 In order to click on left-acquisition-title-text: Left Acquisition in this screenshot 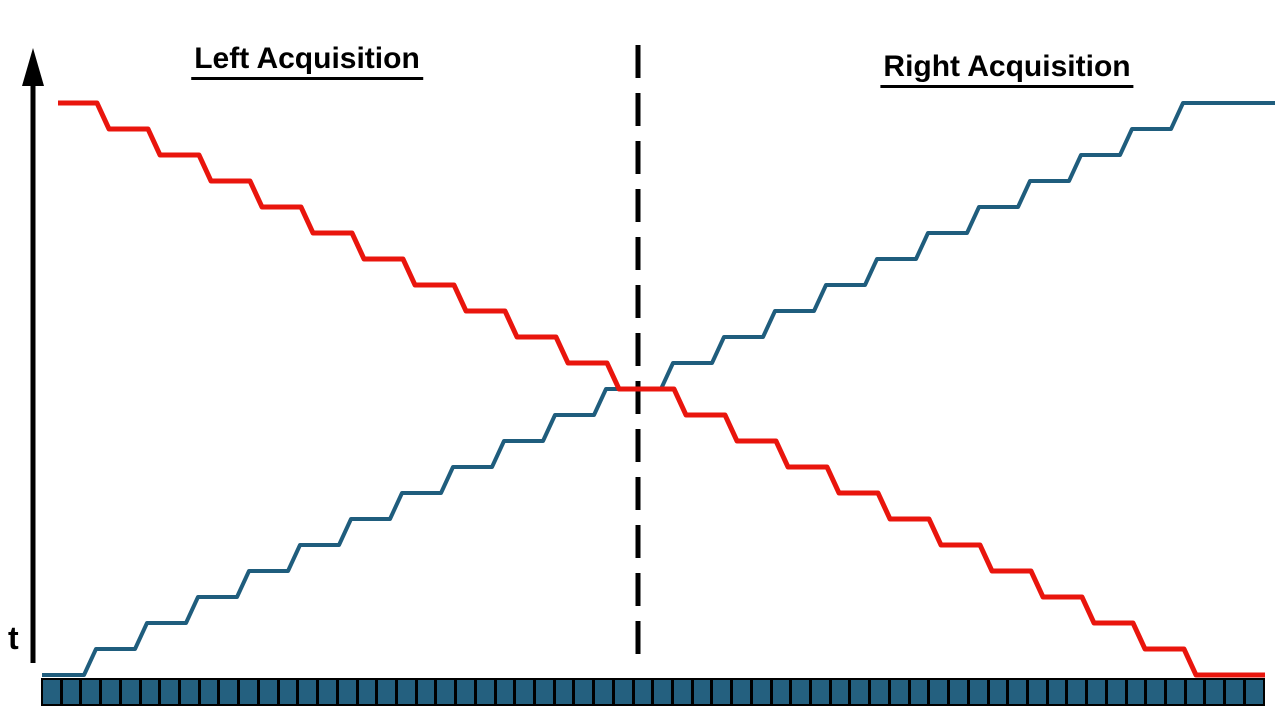, I will do `click(307, 61)`.